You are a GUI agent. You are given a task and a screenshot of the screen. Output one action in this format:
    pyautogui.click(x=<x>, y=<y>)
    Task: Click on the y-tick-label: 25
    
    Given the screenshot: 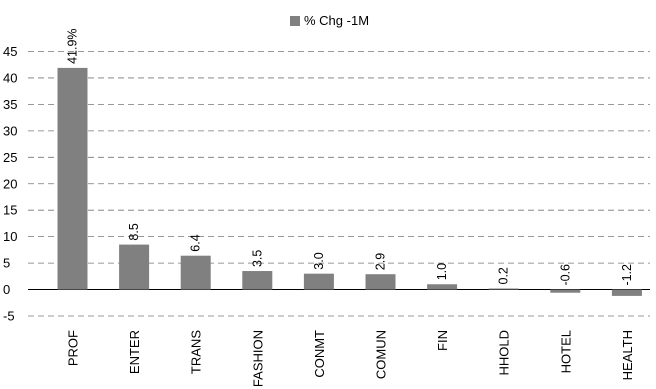 What is the action you would take?
    pyautogui.click(x=10, y=157)
    